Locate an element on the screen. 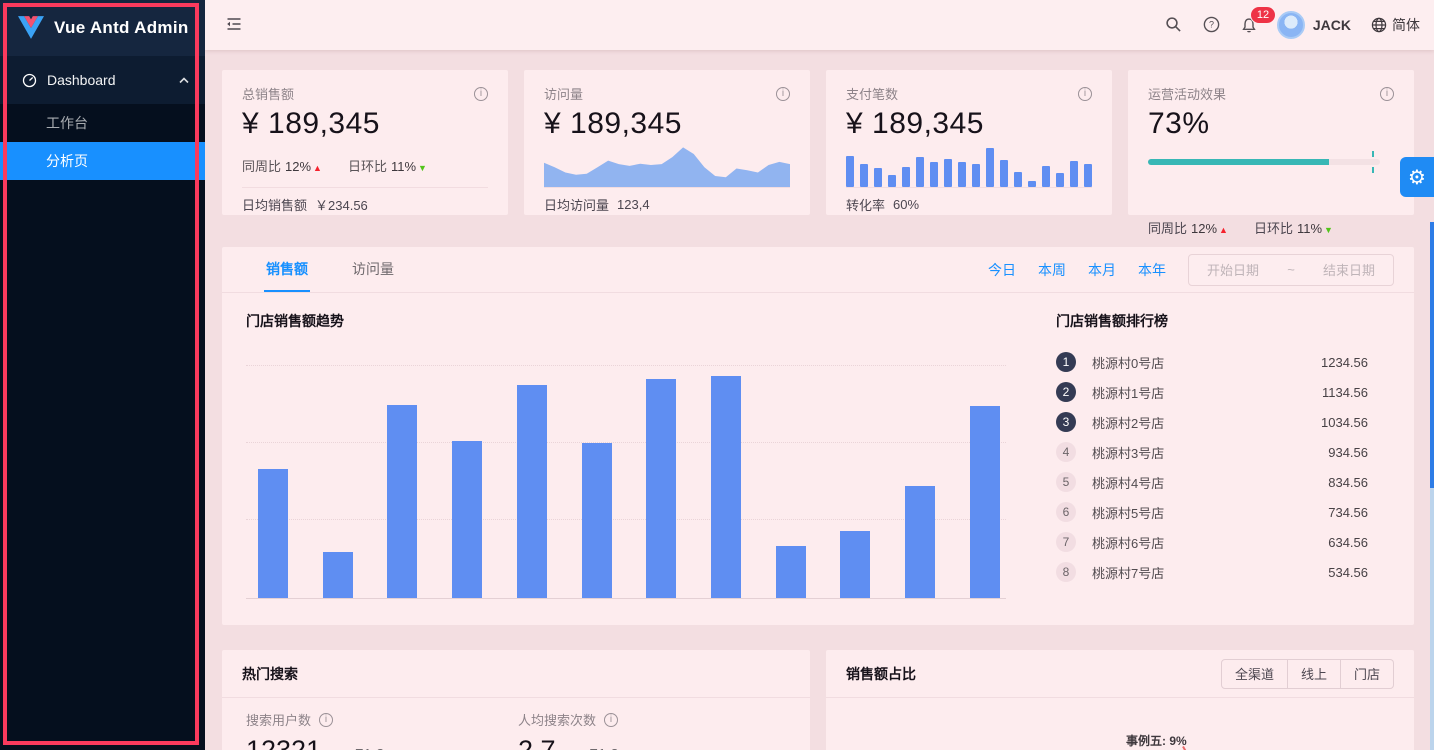  card-footer: 转化率 60% is located at coordinates (883, 205).